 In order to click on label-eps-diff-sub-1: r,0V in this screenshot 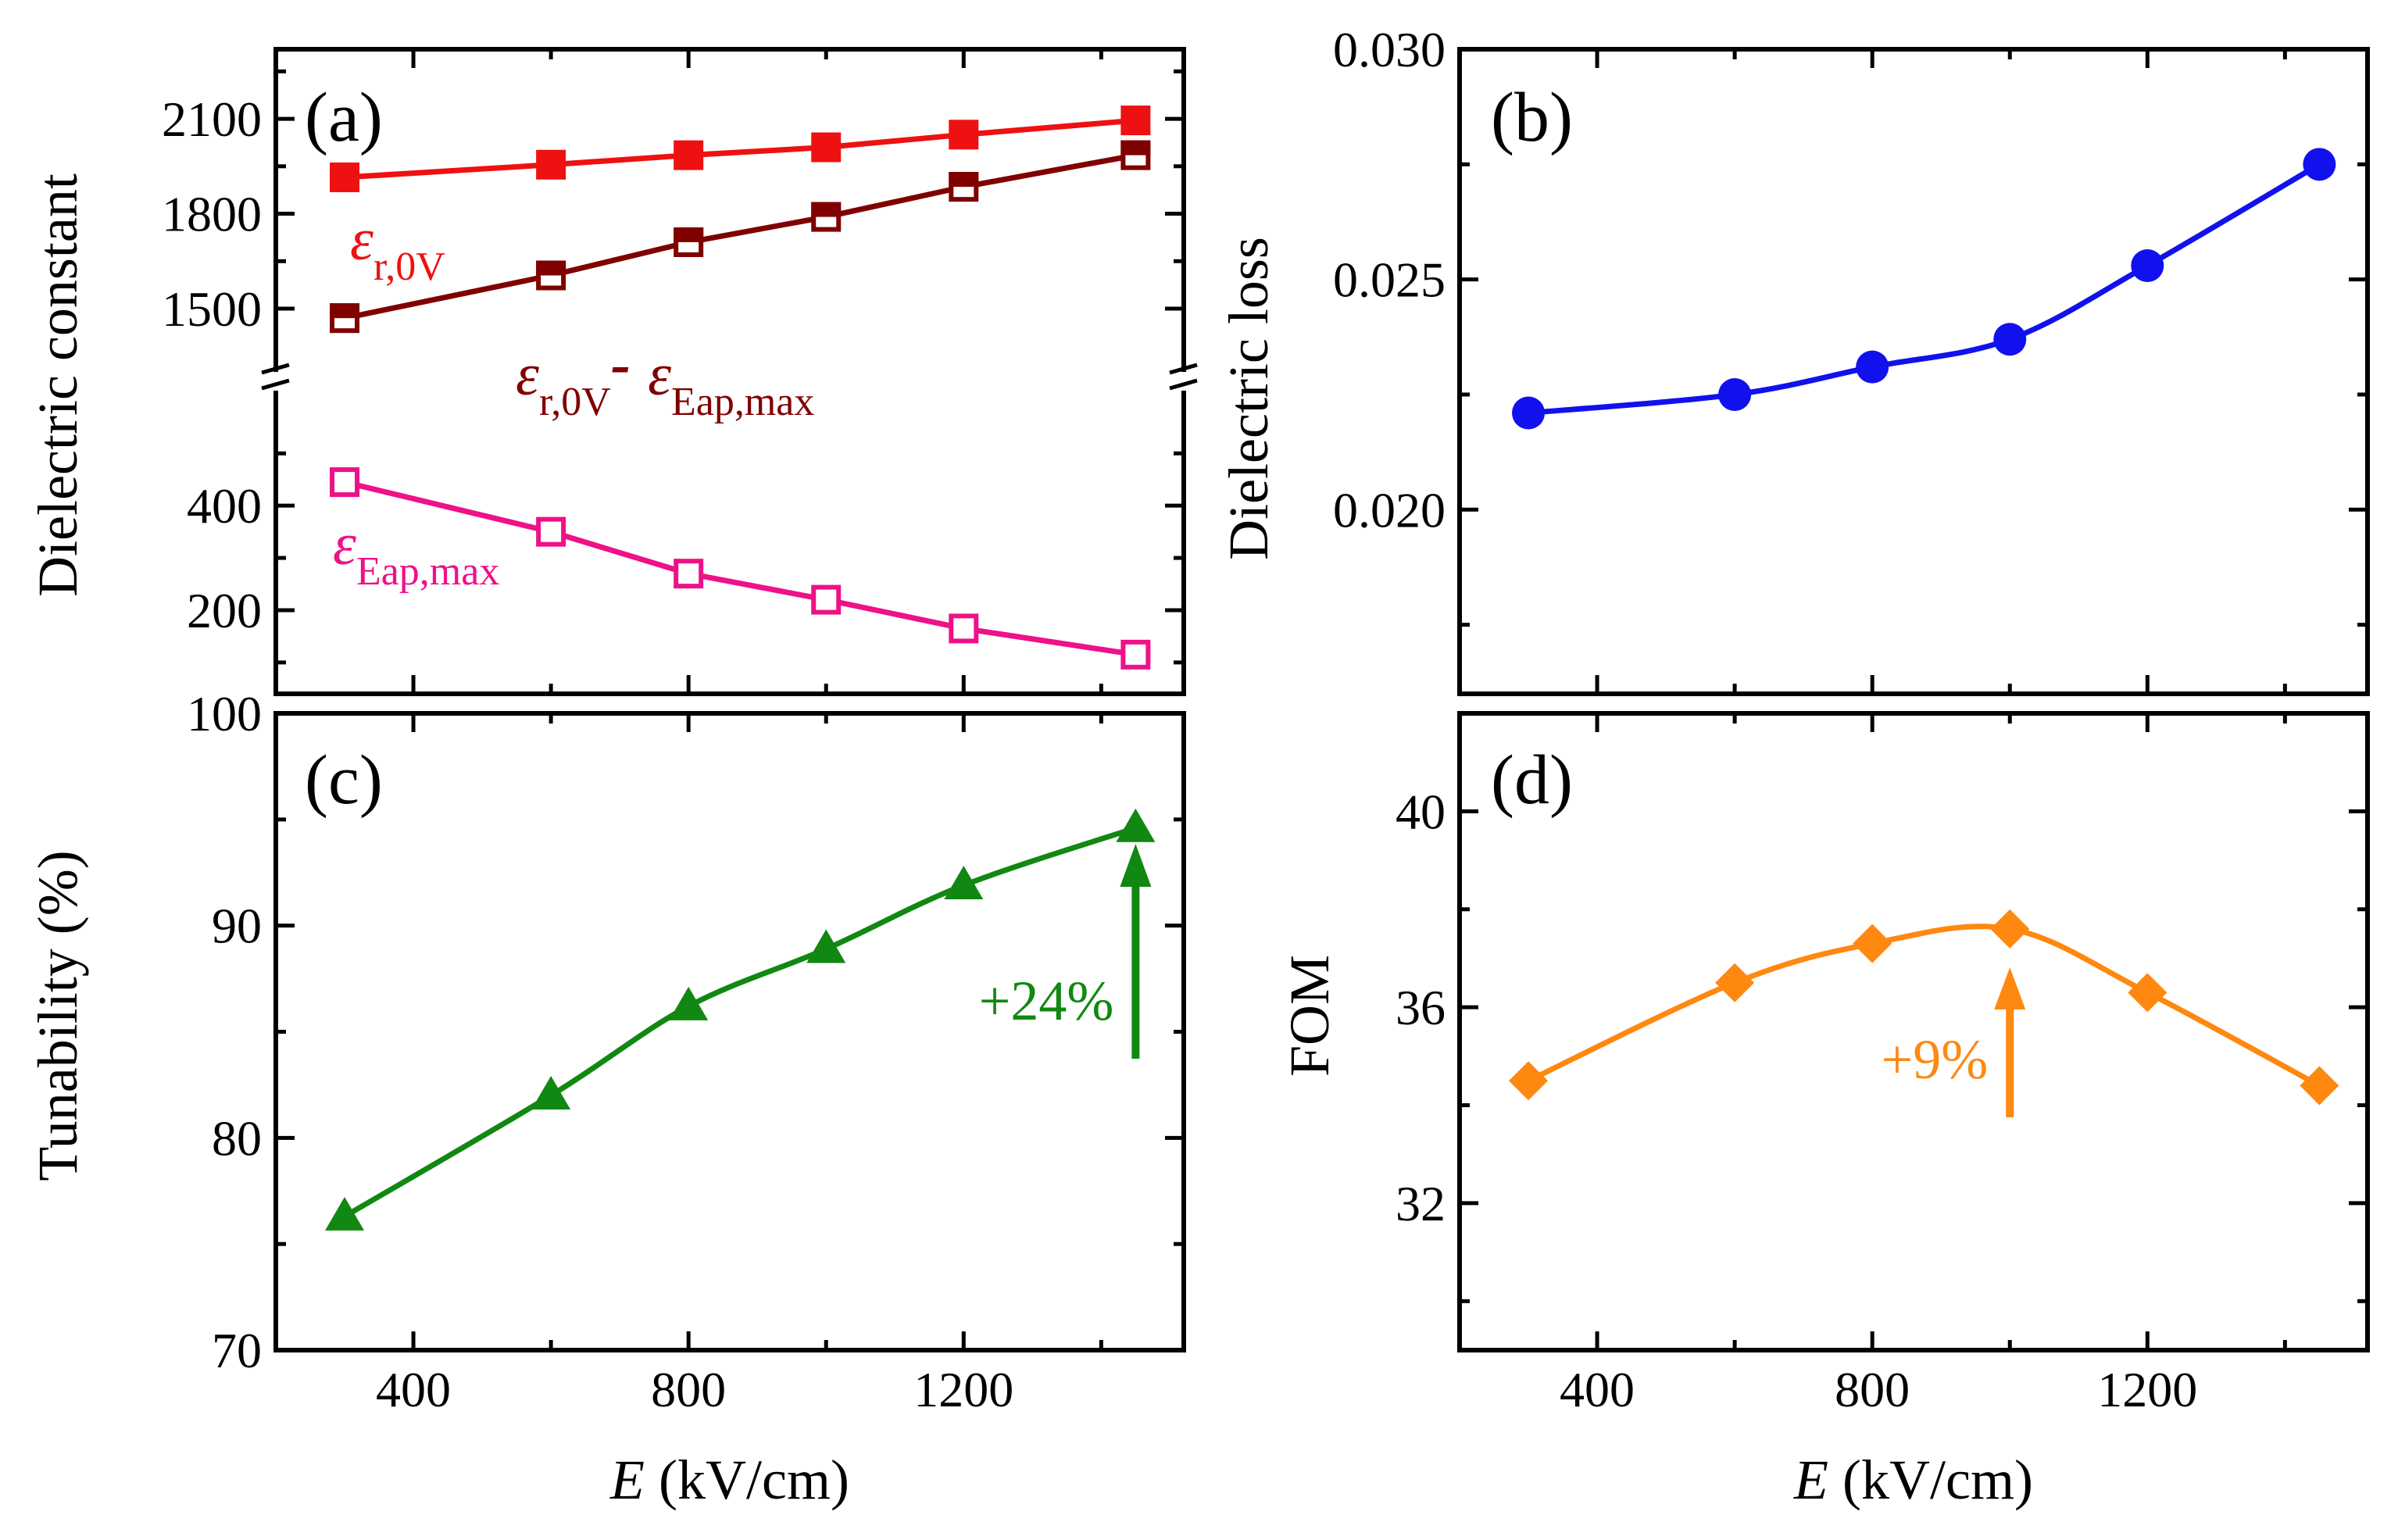, I will do `click(575, 402)`.